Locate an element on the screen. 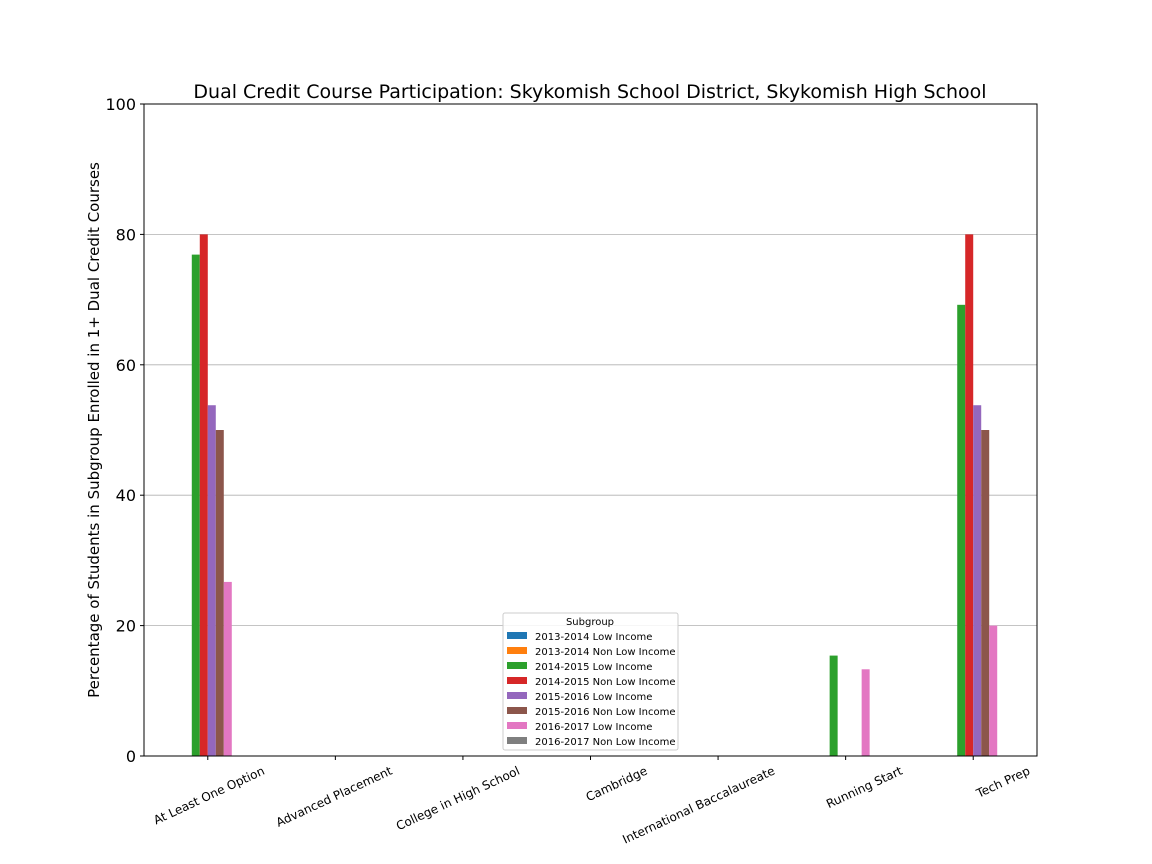 This screenshot has width=1152, height=864. legend-box is located at coordinates (590, 681).